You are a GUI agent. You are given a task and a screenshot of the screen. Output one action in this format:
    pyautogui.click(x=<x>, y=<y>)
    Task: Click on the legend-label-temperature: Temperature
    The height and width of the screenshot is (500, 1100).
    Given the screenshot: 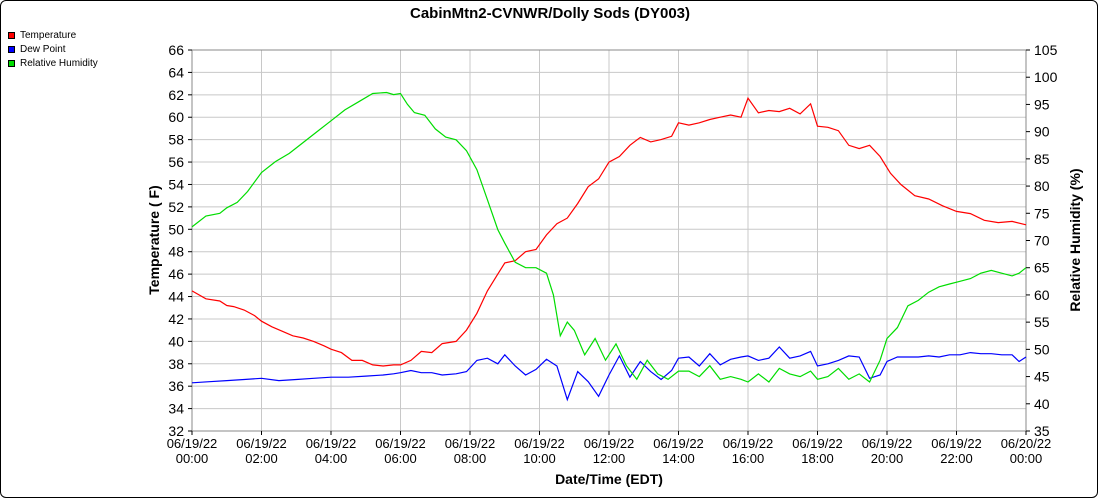 What is the action you would take?
    pyautogui.click(x=48, y=35)
    